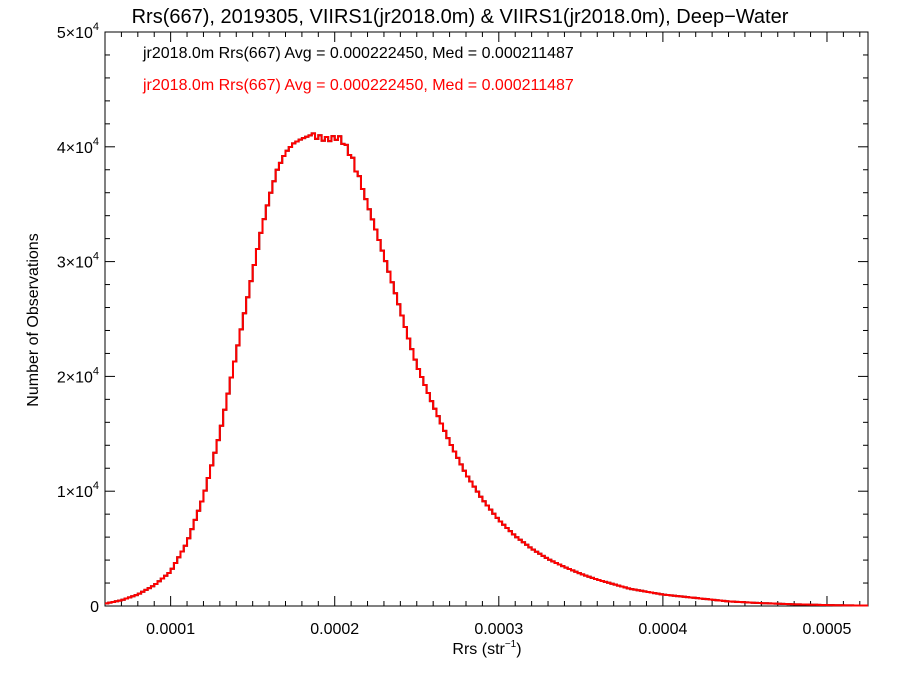  What do you see at coordinates (96, 371) in the screenshot?
I see `y-tick-exponent-2: 4` at bounding box center [96, 371].